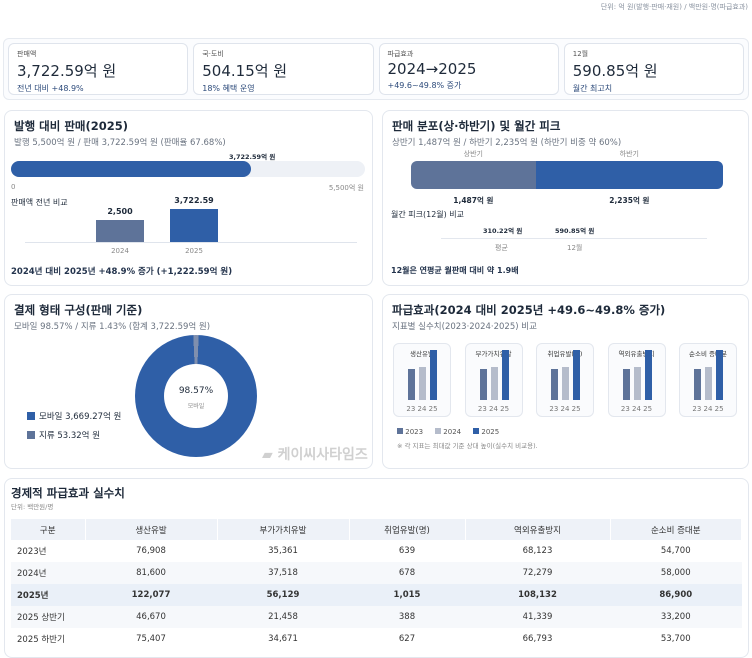 The height and width of the screenshot is (658, 752). Describe the element at coordinates (428, 214) in the screenshot. I see `peak-title: 월간 피크(12월) 비교` at that location.